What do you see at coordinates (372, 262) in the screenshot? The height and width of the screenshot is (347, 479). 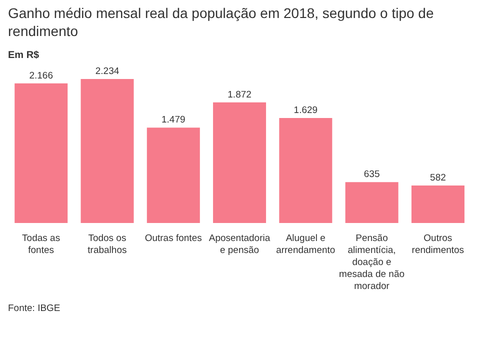 I see `x-tick-label: Pensão alimentícia, doação e mesada de não morador` at bounding box center [372, 262].